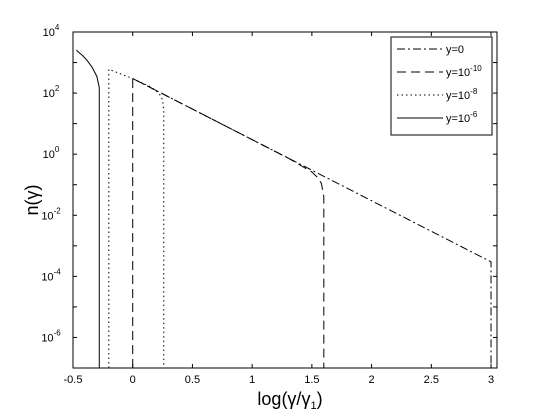 The height and width of the screenshot is (420, 560). I want to click on legend-box, so click(441, 86).